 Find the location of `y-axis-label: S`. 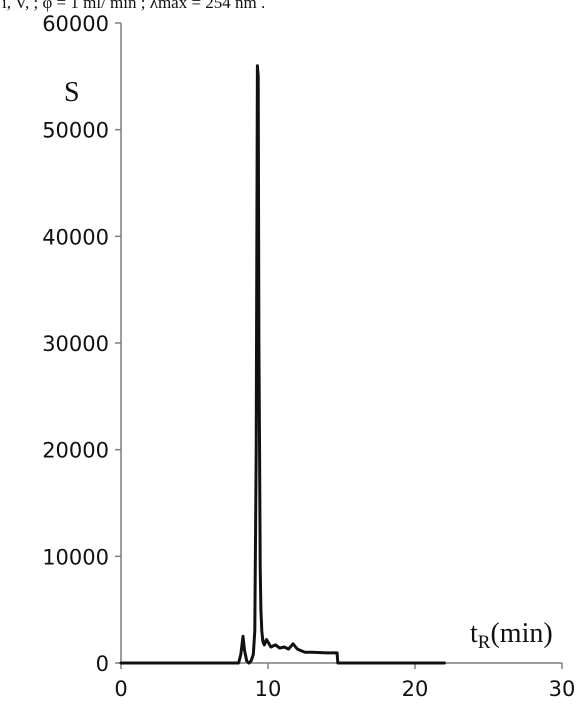

y-axis-label: S is located at coordinates (72, 92).